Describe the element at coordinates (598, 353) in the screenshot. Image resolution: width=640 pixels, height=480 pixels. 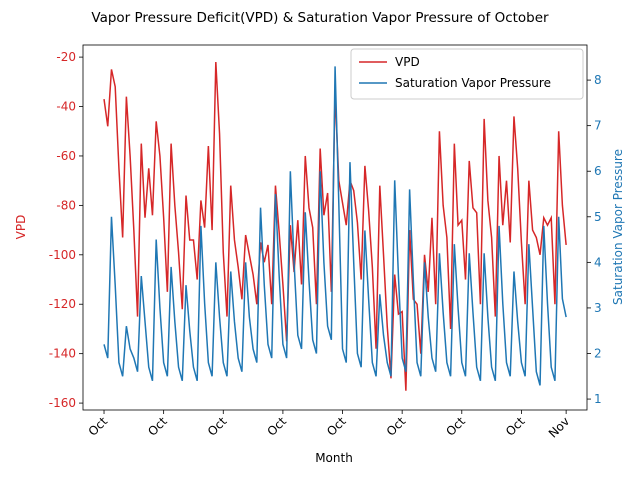
I see `y2-tick-label: 2` at that location.